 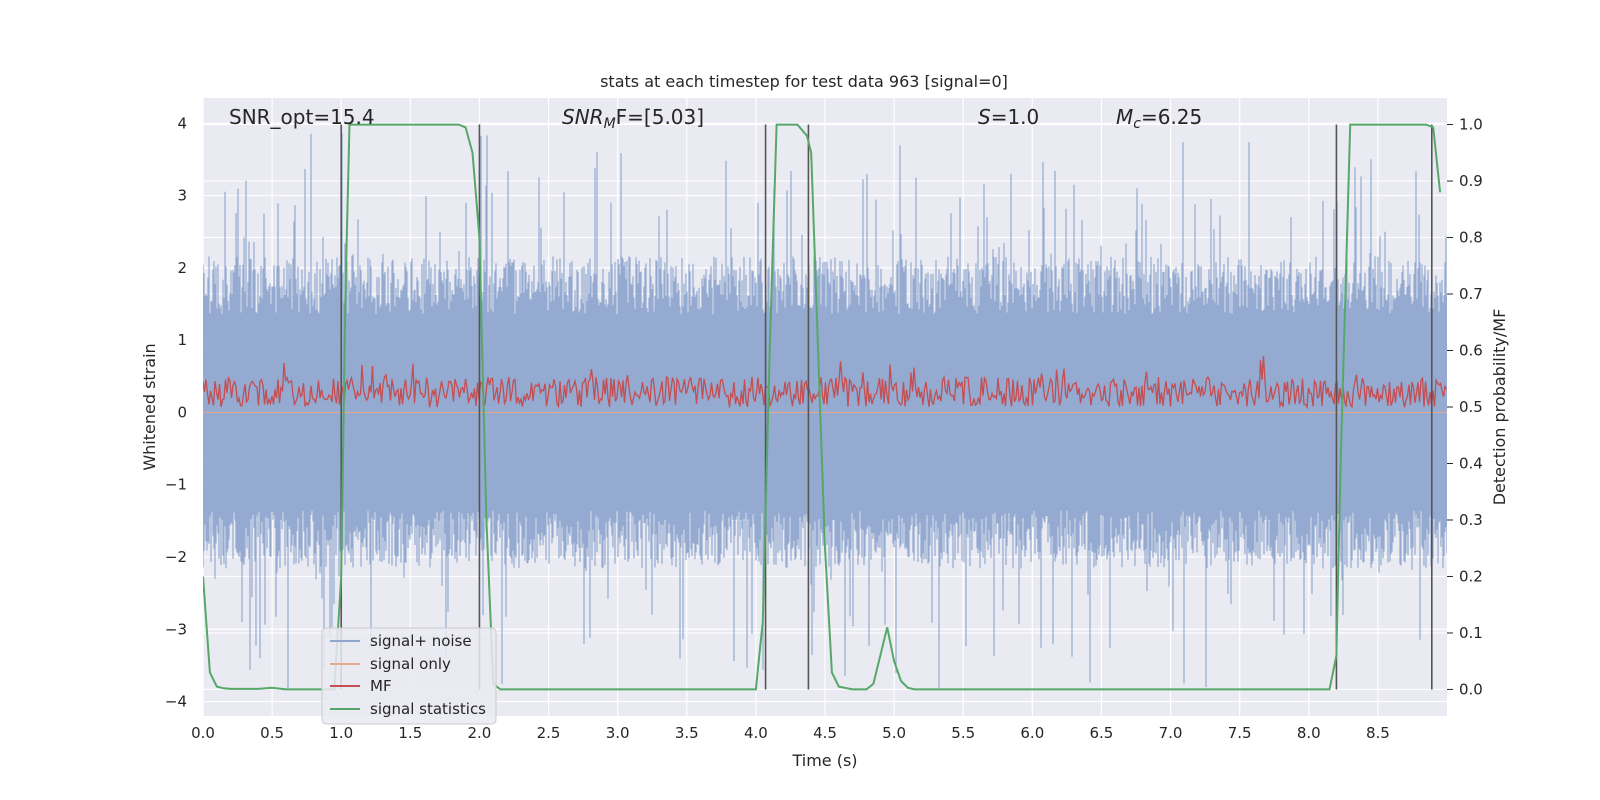 I want to click on x-tick-label: 3.0, so click(x=618, y=733).